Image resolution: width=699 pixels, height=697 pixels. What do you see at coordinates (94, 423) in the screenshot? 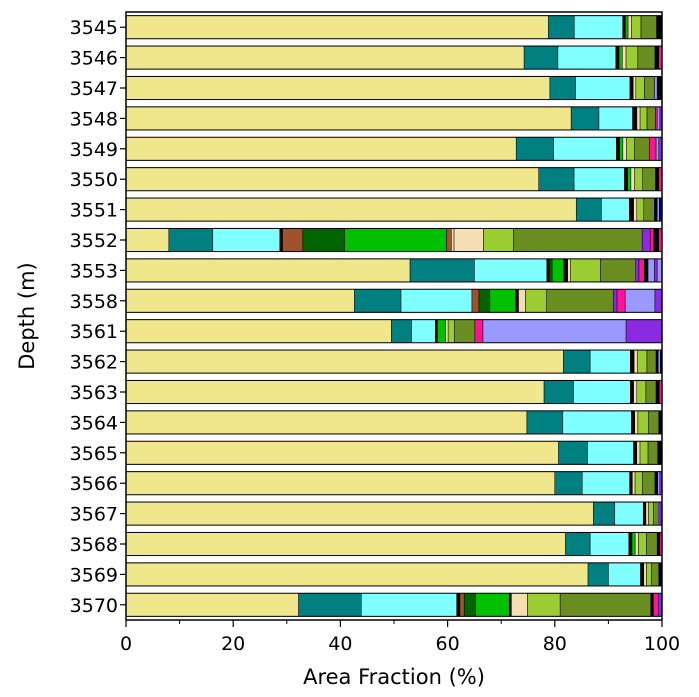
I see `y-tick-label: 3564` at bounding box center [94, 423].